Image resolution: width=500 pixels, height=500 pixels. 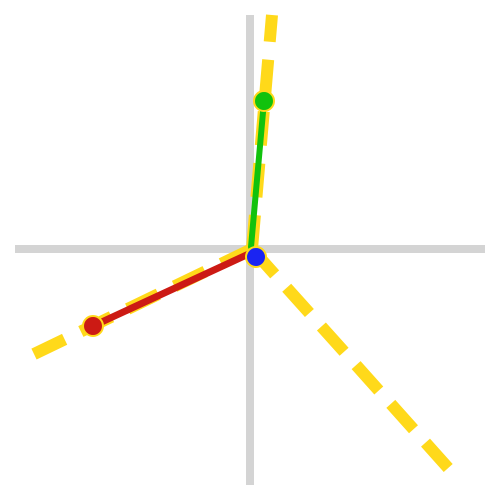 I want to click on green-segment, so click(x=257, y=174).